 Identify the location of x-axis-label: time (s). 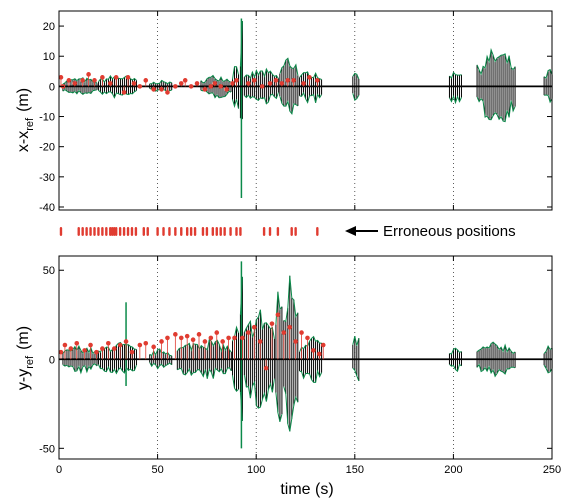
(306, 489).